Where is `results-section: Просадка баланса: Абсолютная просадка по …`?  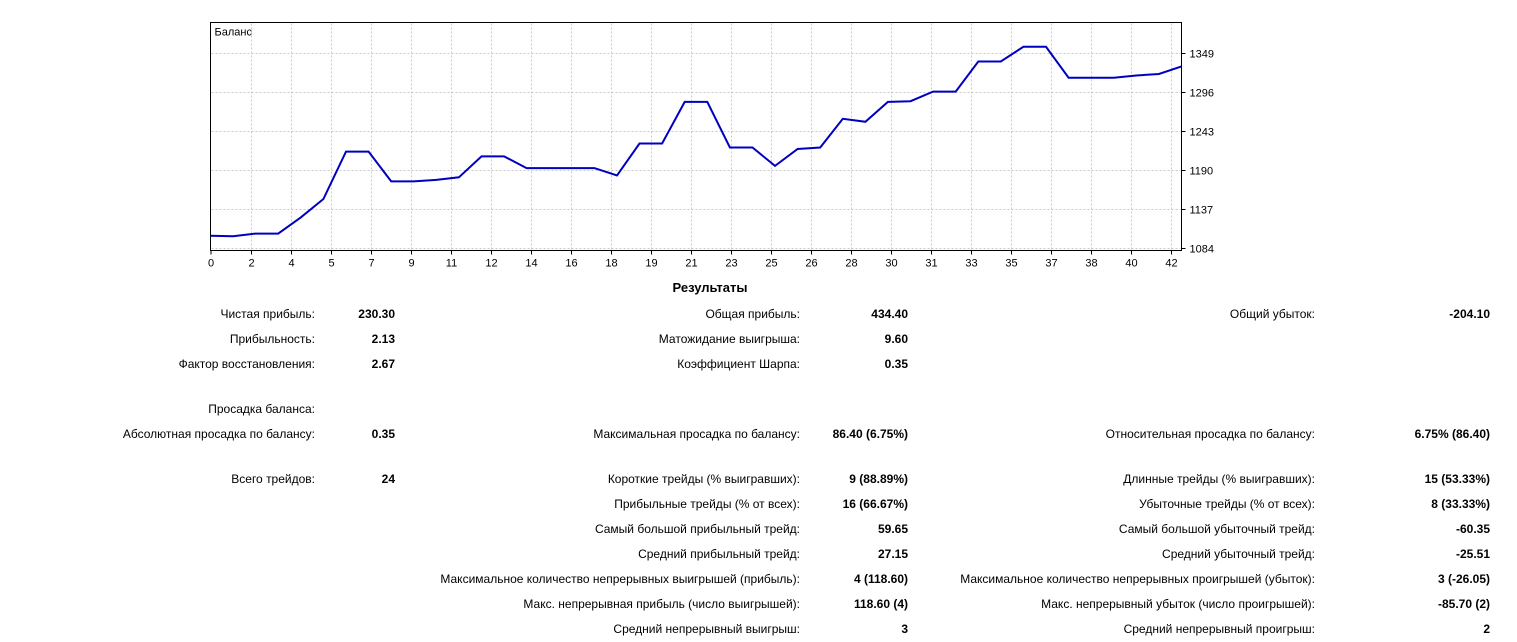 results-section: Просадка баланса: Абсолютная просадка по … is located at coordinates (758, 422).